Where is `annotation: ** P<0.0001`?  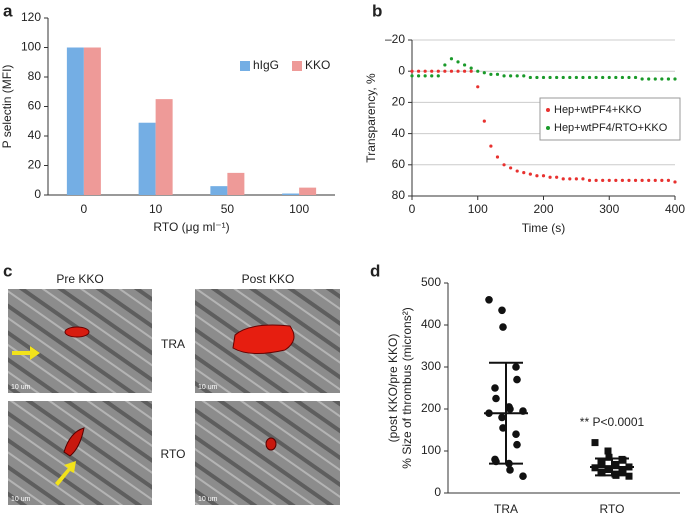
annotation: ** P<0.0001 is located at coordinates (612, 422).